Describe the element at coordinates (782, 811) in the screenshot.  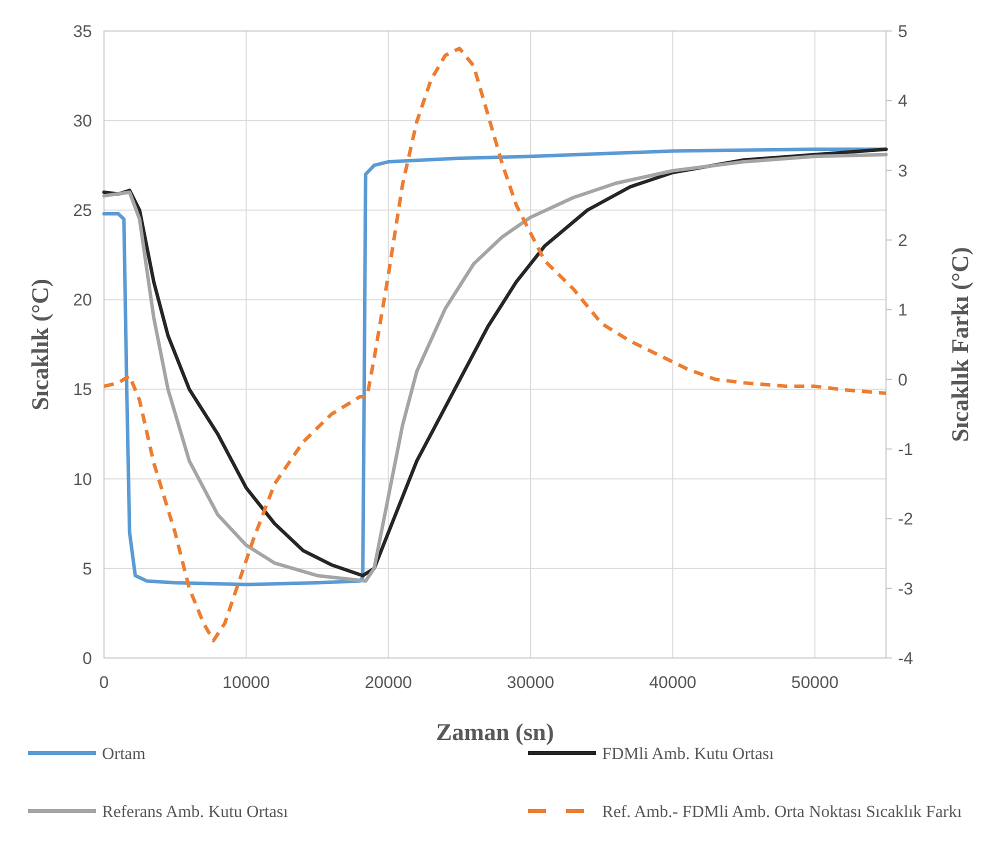
I see `legend-label: Ref. Amb.- FDMli Amb. Orta Noktası Sıcaklık Farkı` at that location.